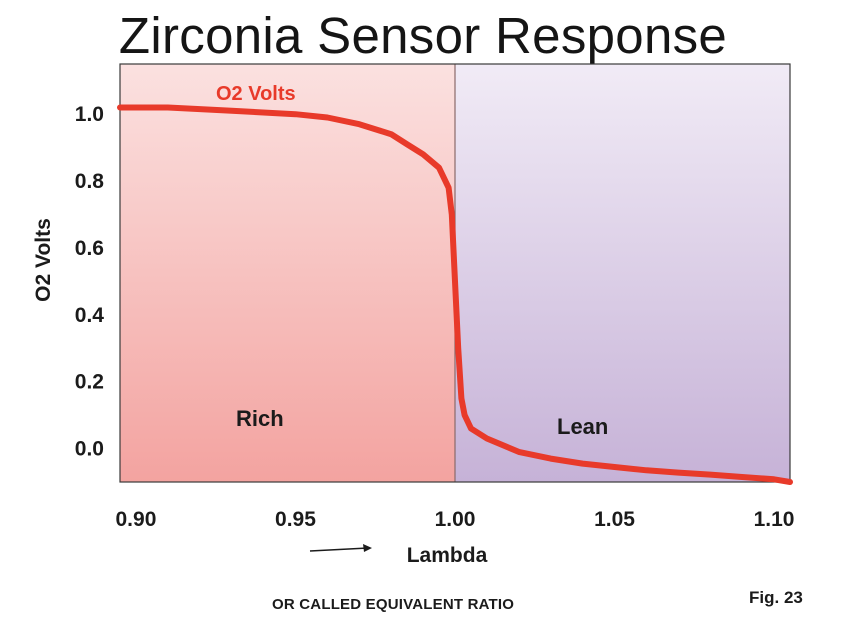 The height and width of the screenshot is (625, 846). Describe the element at coordinates (776, 597) in the screenshot. I see `figure-label: Fig. 23` at that location.